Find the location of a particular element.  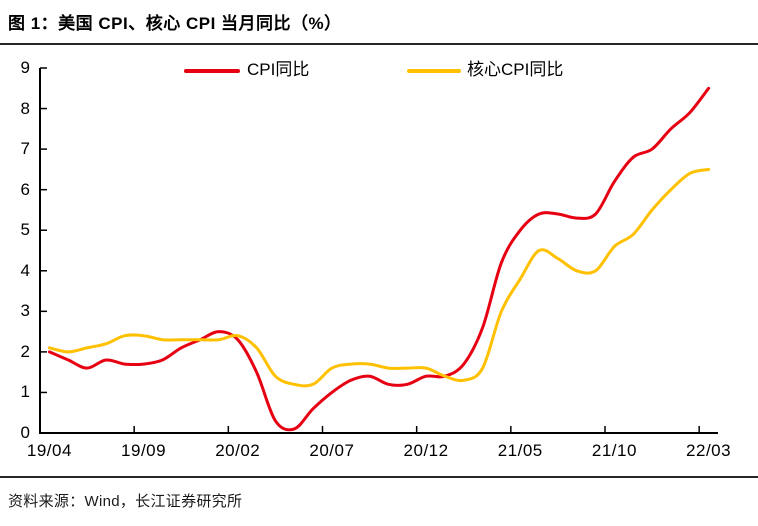

y-tick-label: 9 is located at coordinates (25, 67).